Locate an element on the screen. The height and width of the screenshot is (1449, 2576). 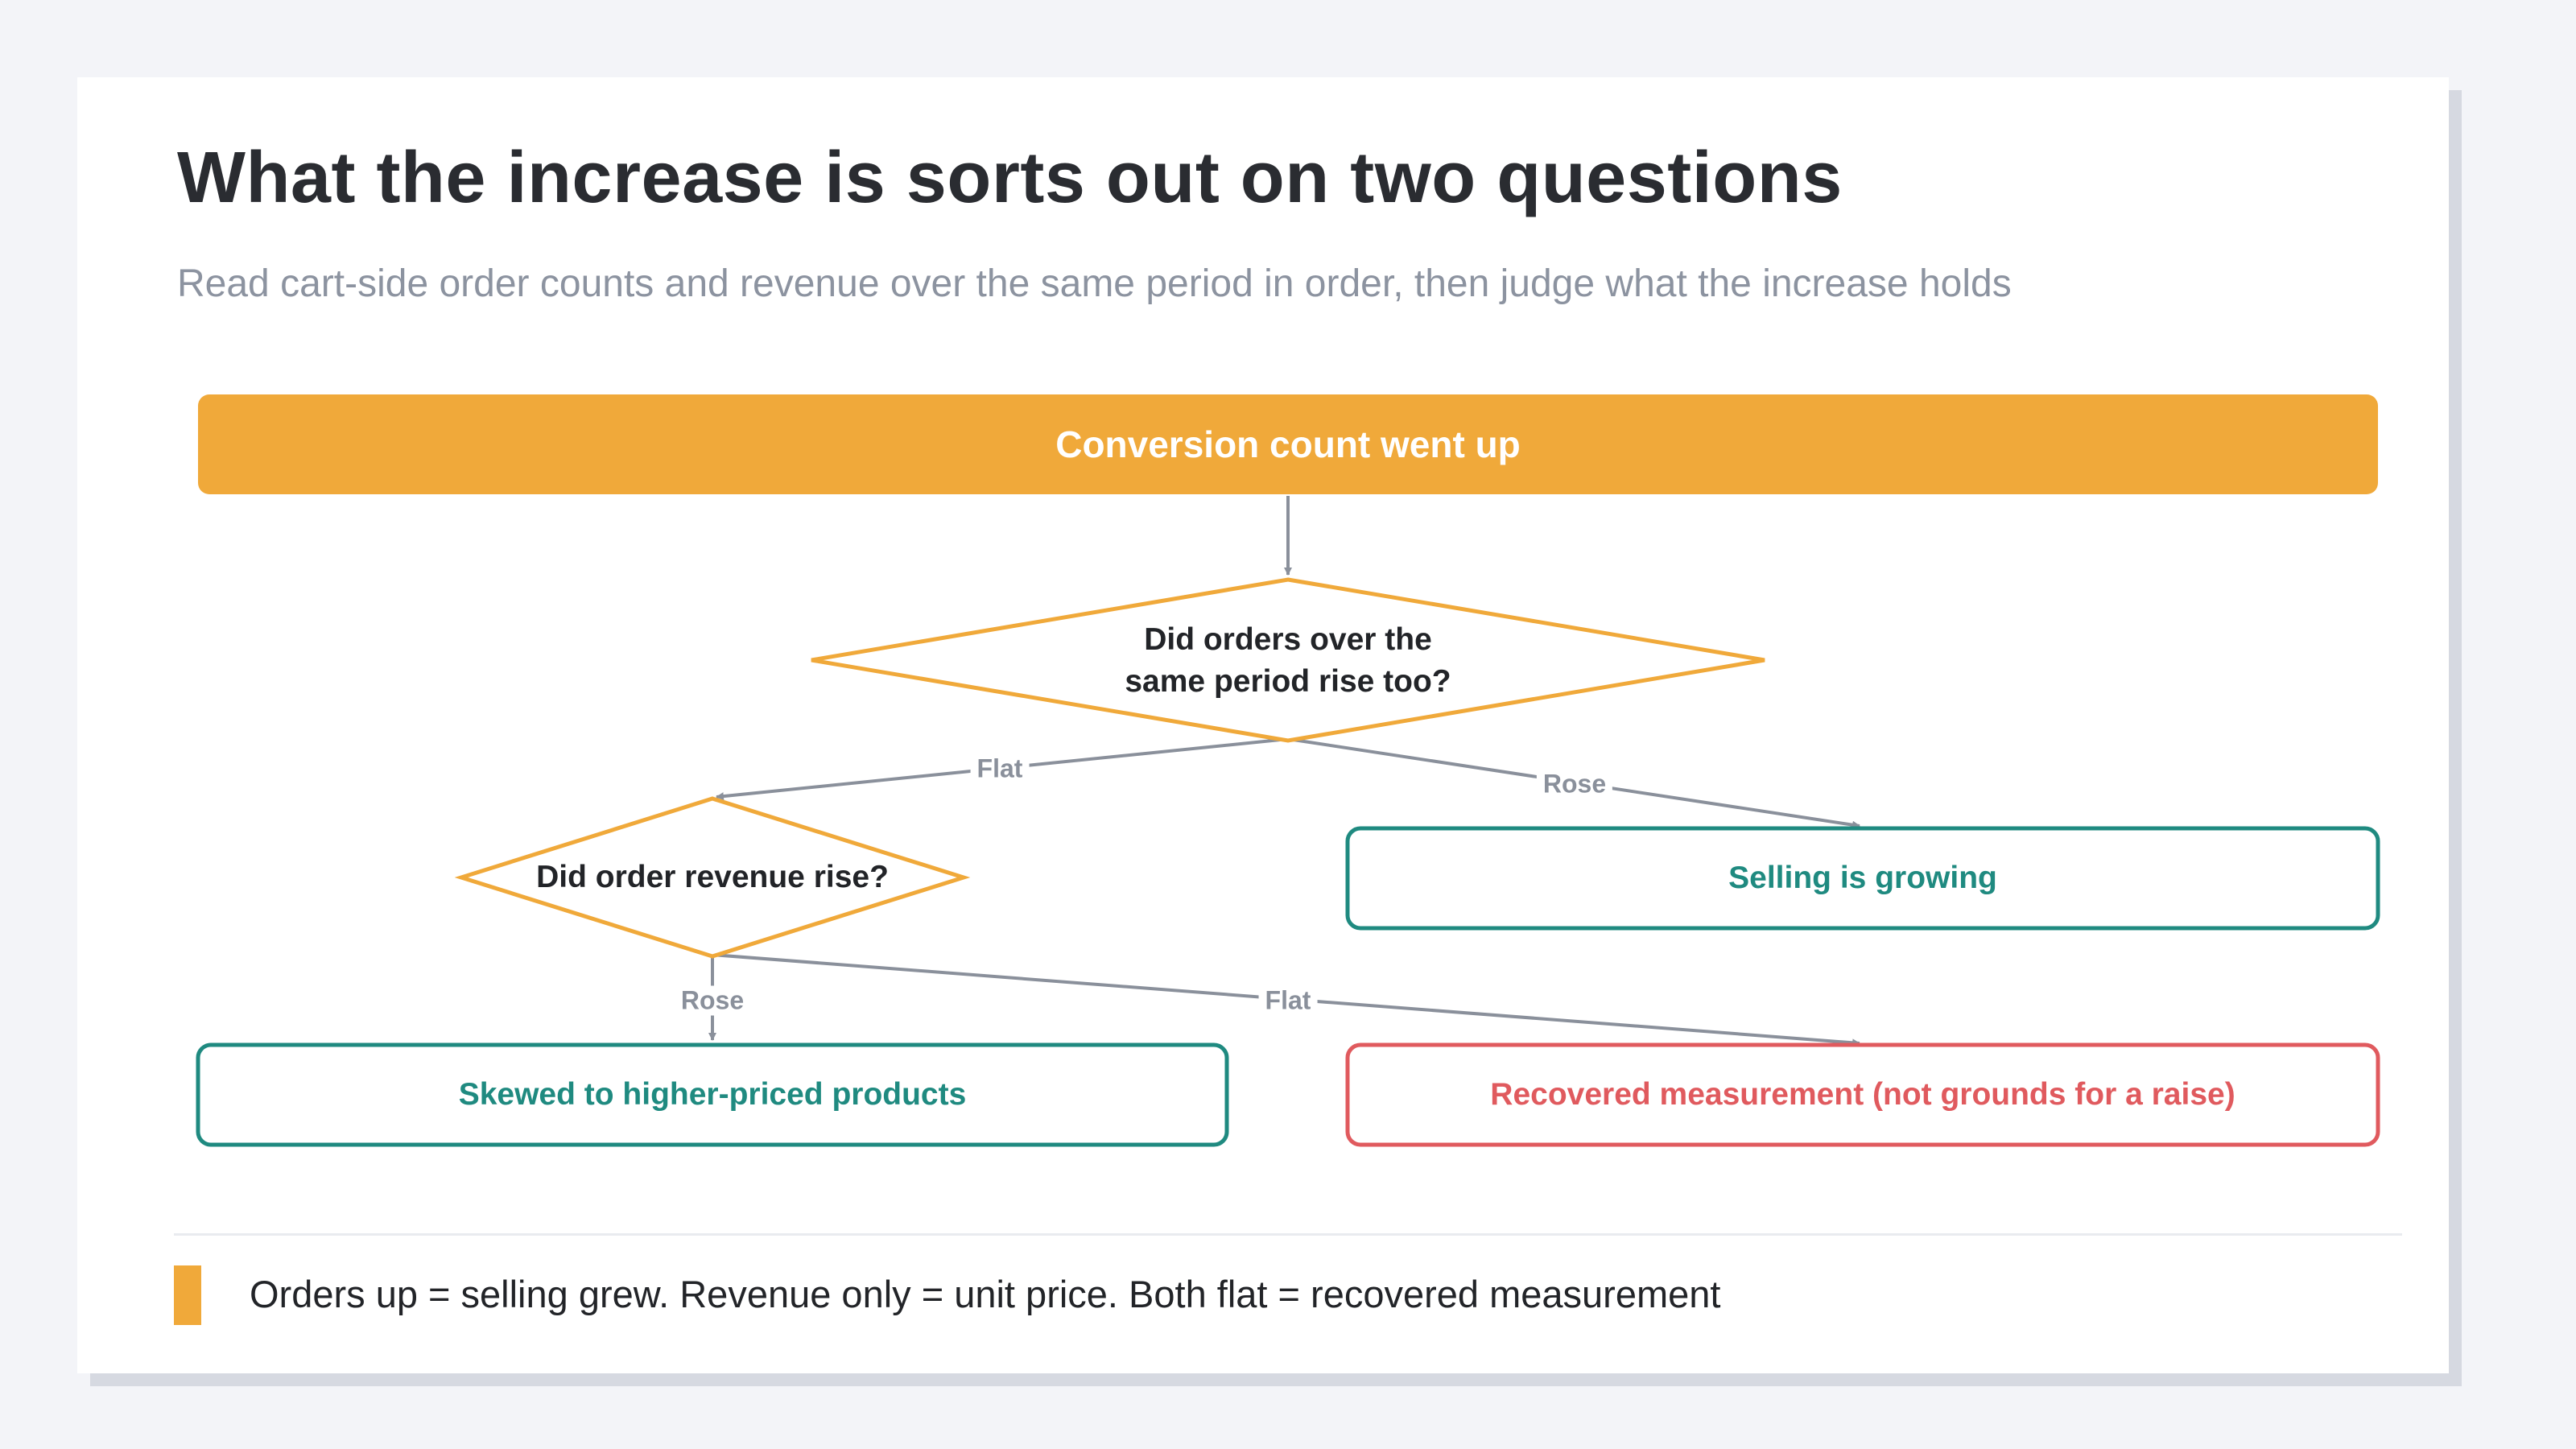
edge-label-q1-rose: Rose is located at coordinates (1574, 784).